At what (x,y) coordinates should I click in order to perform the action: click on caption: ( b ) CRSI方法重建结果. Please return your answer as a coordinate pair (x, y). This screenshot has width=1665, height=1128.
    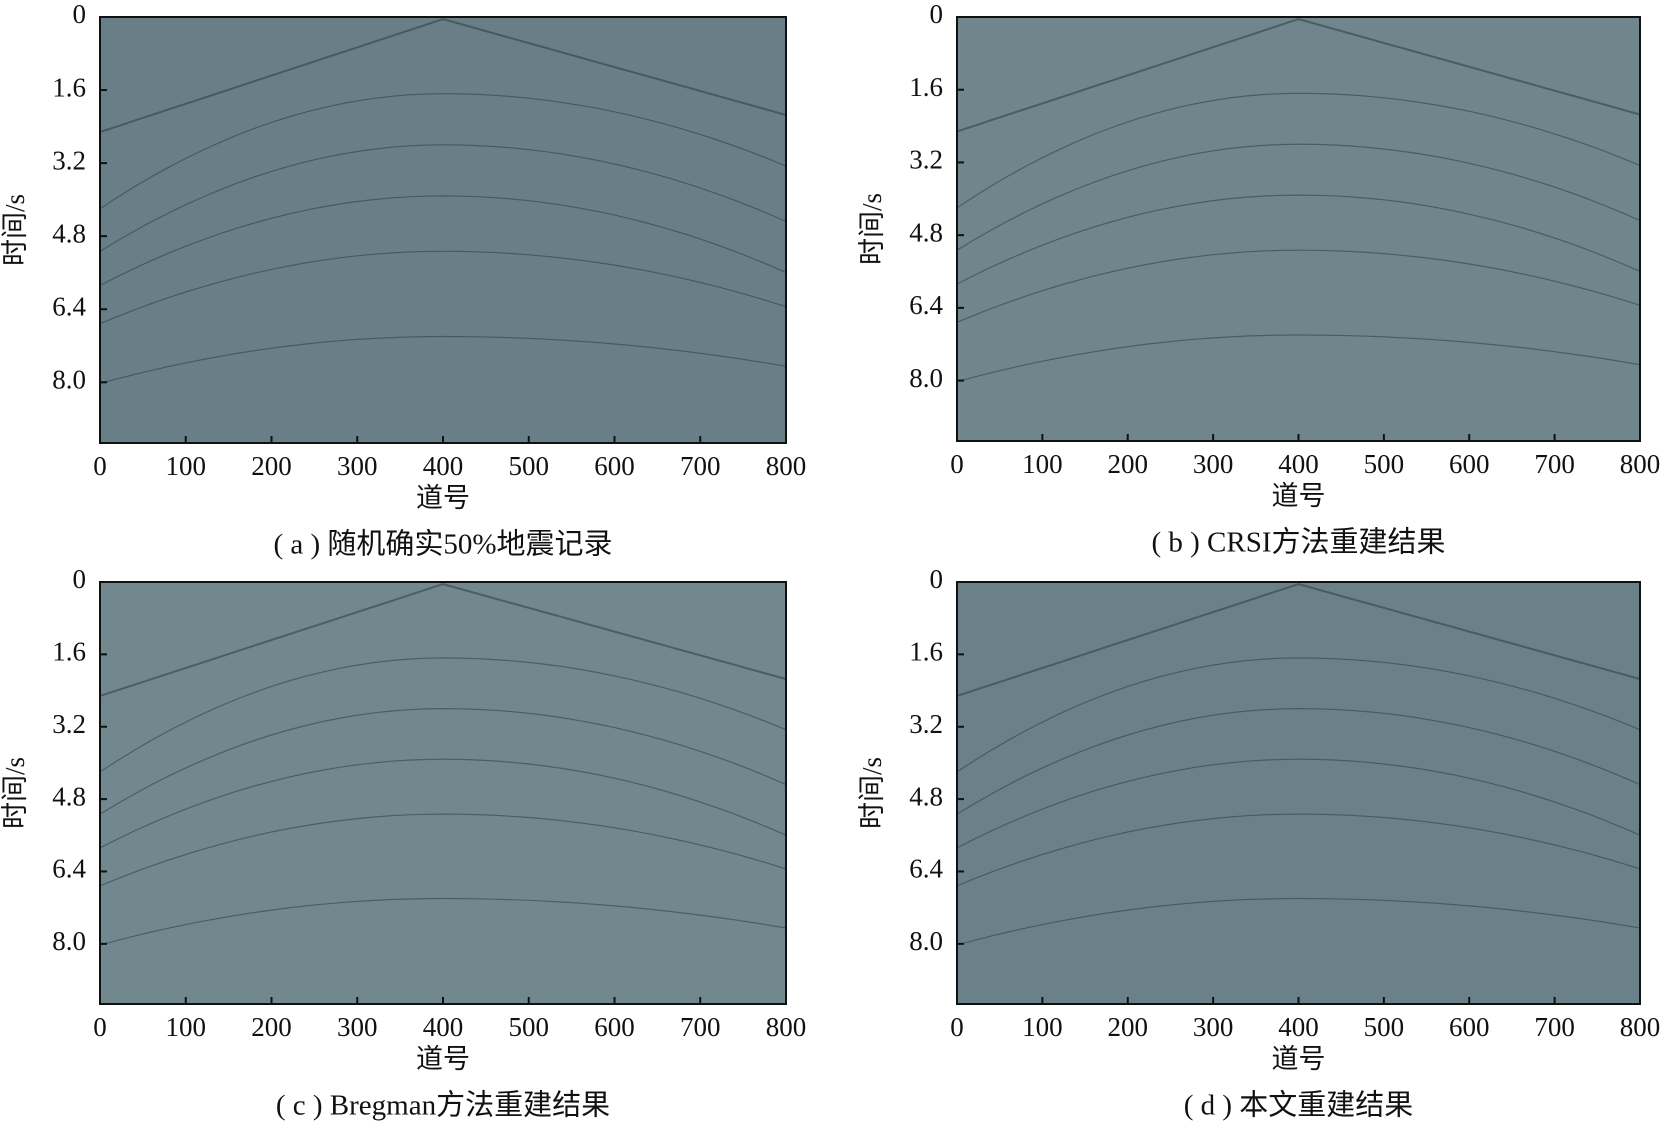
    Looking at the image, I should click on (1298, 542).